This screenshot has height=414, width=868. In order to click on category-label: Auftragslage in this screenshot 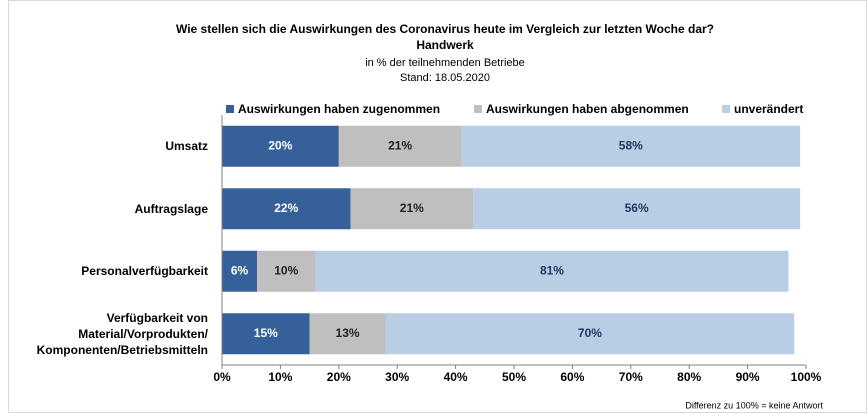, I will do `click(171, 208)`.